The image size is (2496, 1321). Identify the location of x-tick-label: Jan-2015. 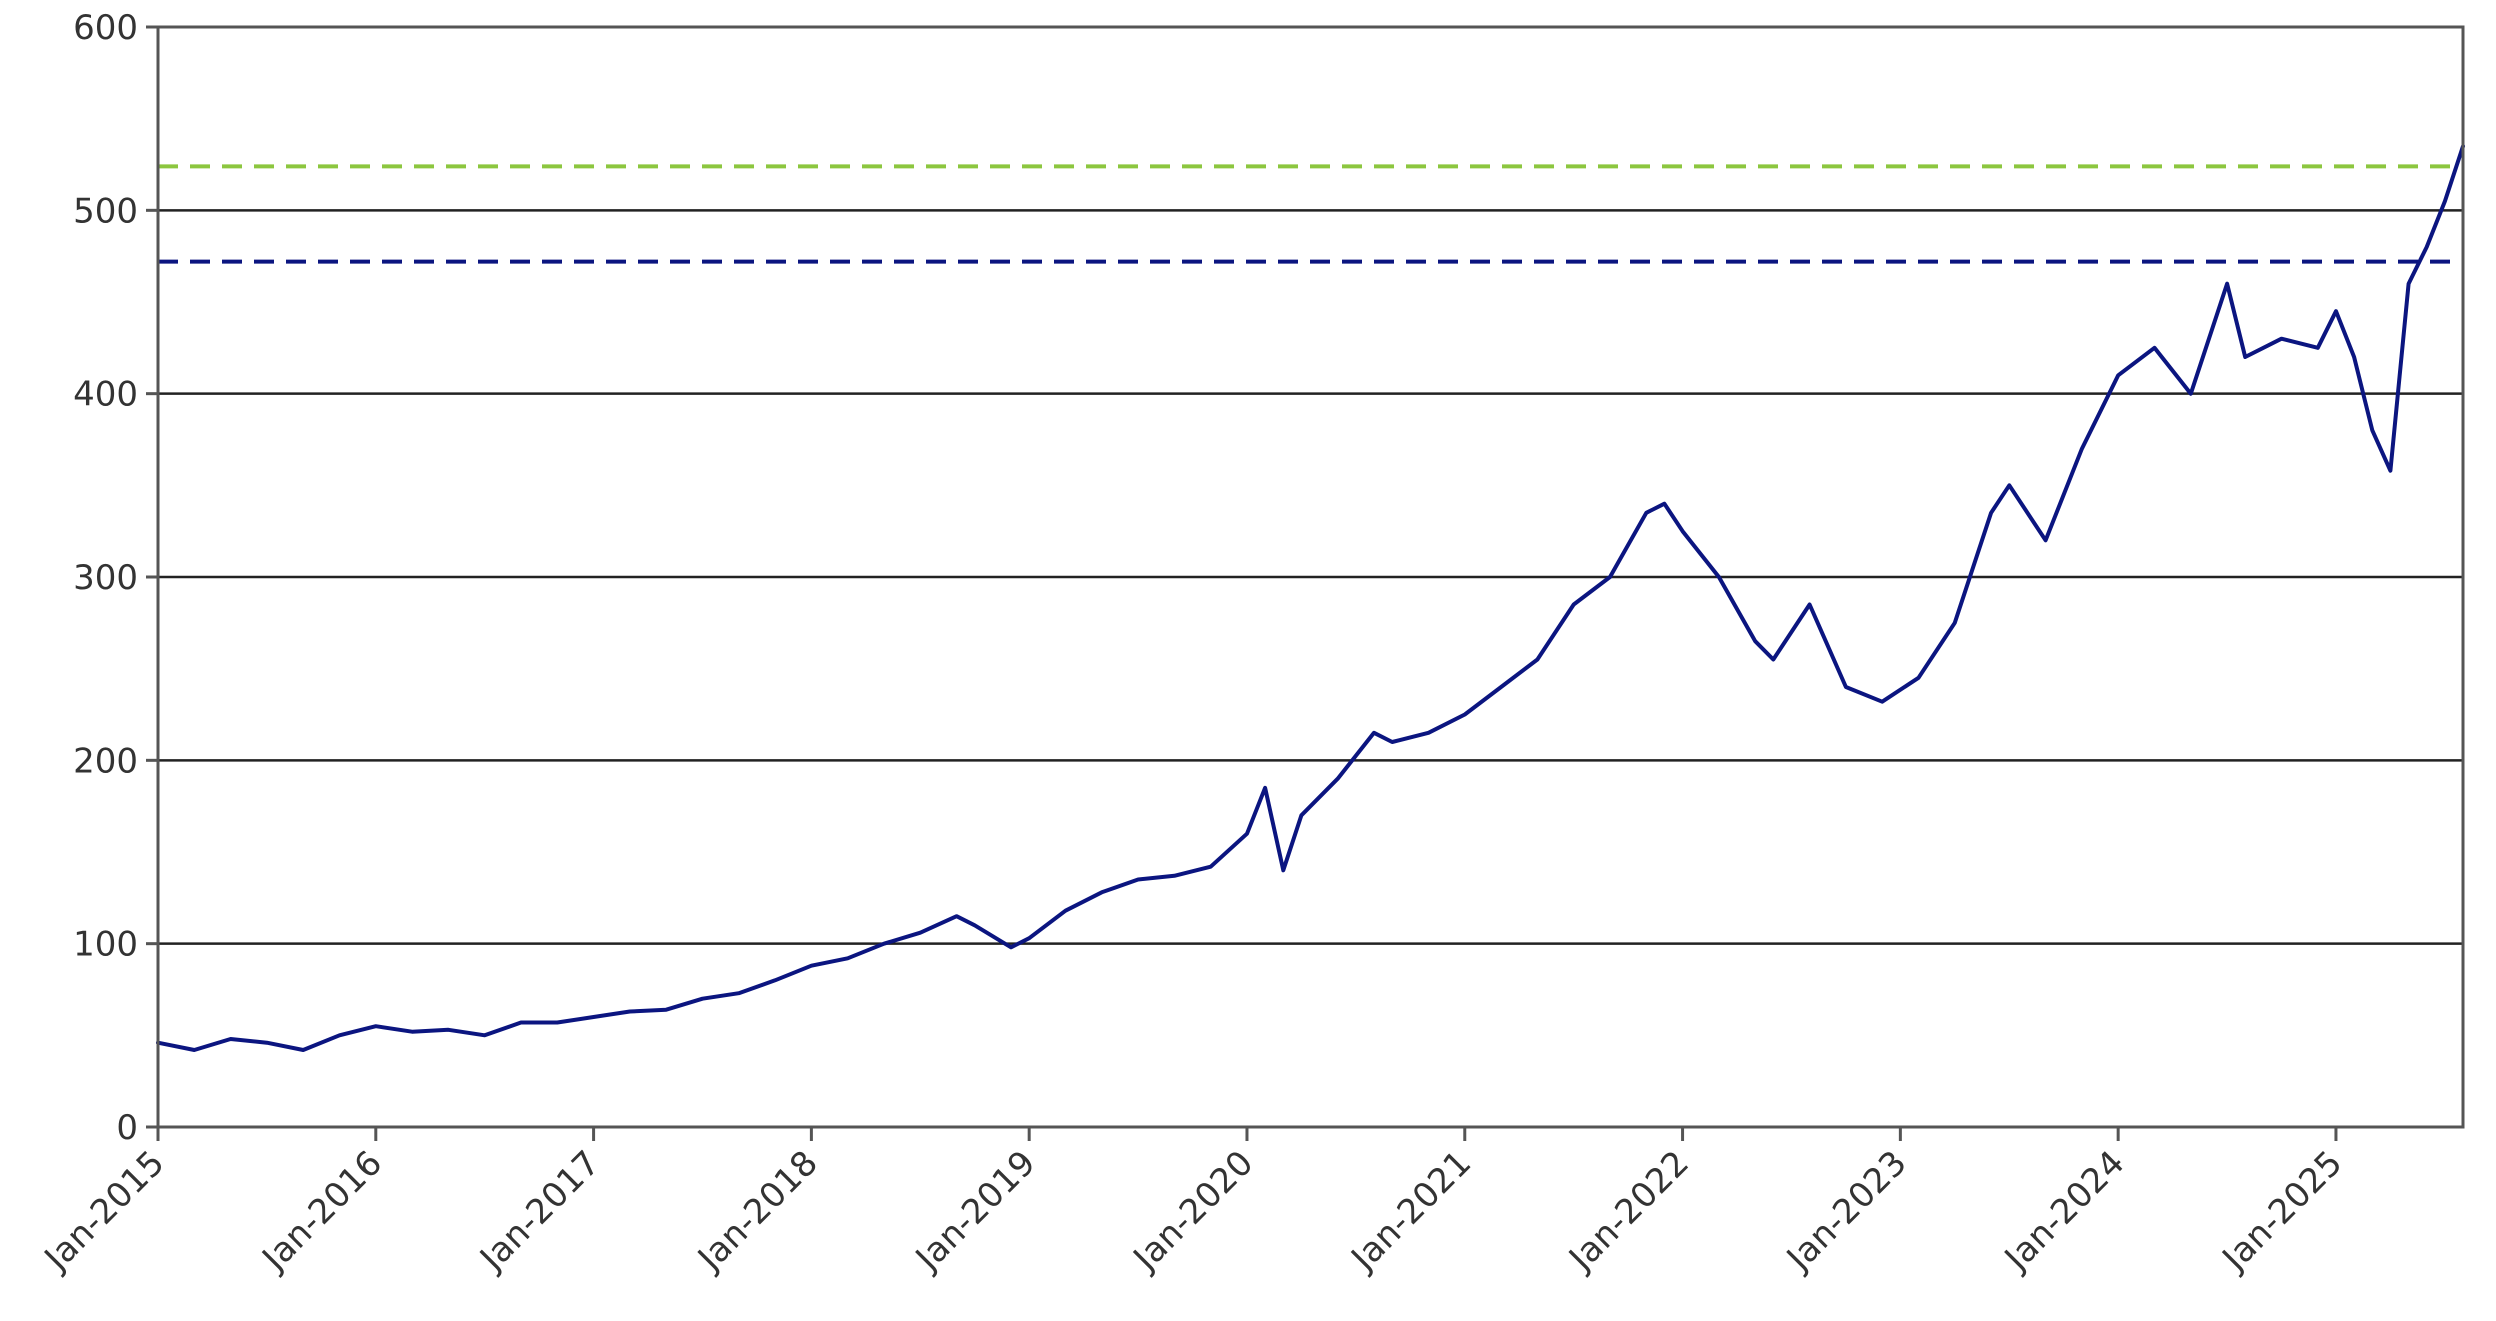
(104, 1211).